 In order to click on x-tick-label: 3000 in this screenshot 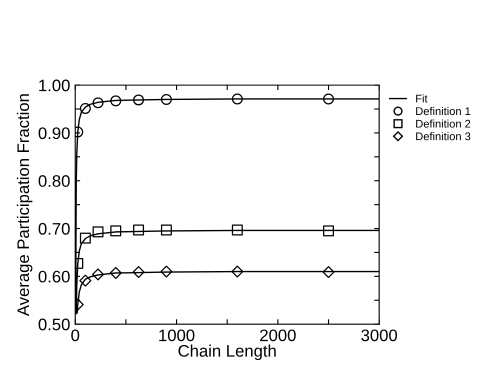, I will do `click(379, 335)`.